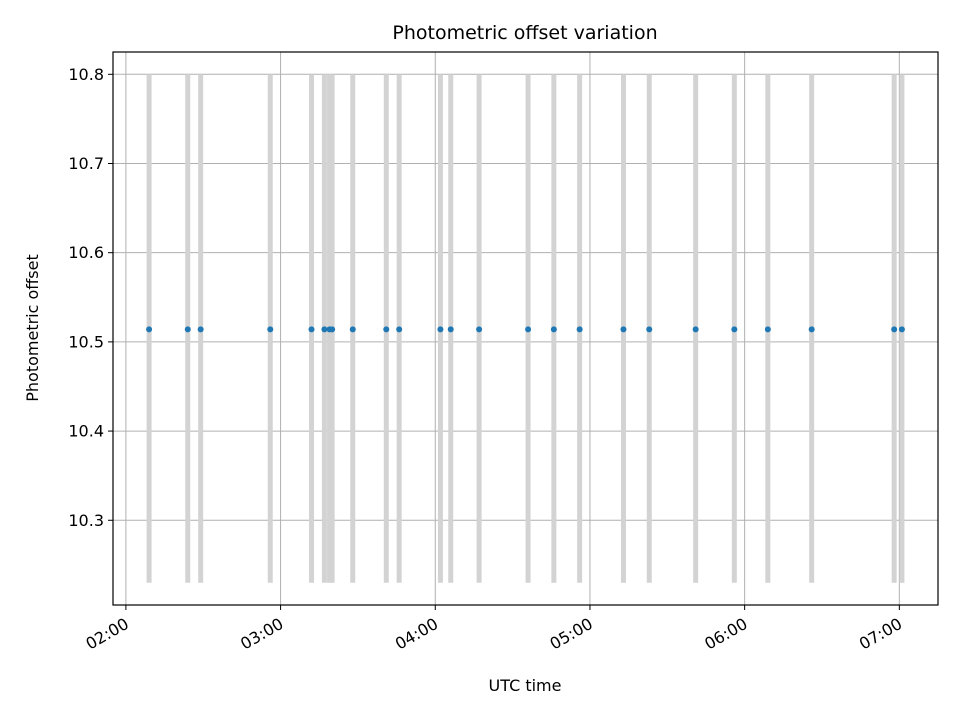  What do you see at coordinates (86, 74) in the screenshot?
I see `y-tick-label: 10.8` at bounding box center [86, 74].